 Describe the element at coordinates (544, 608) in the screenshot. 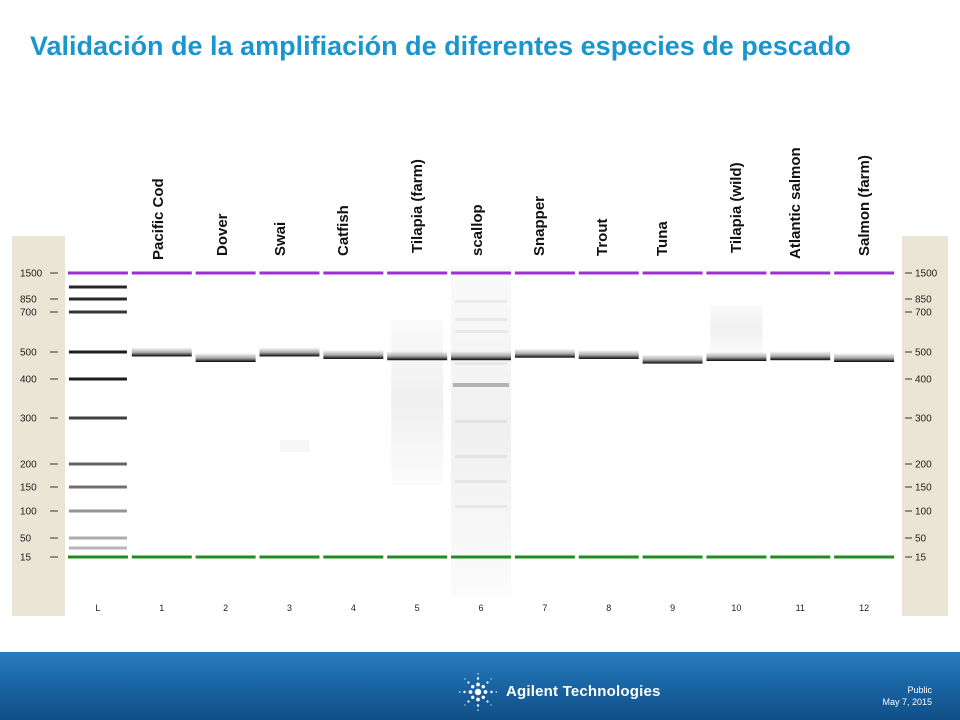

I see `lane-id-label: 7` at that location.